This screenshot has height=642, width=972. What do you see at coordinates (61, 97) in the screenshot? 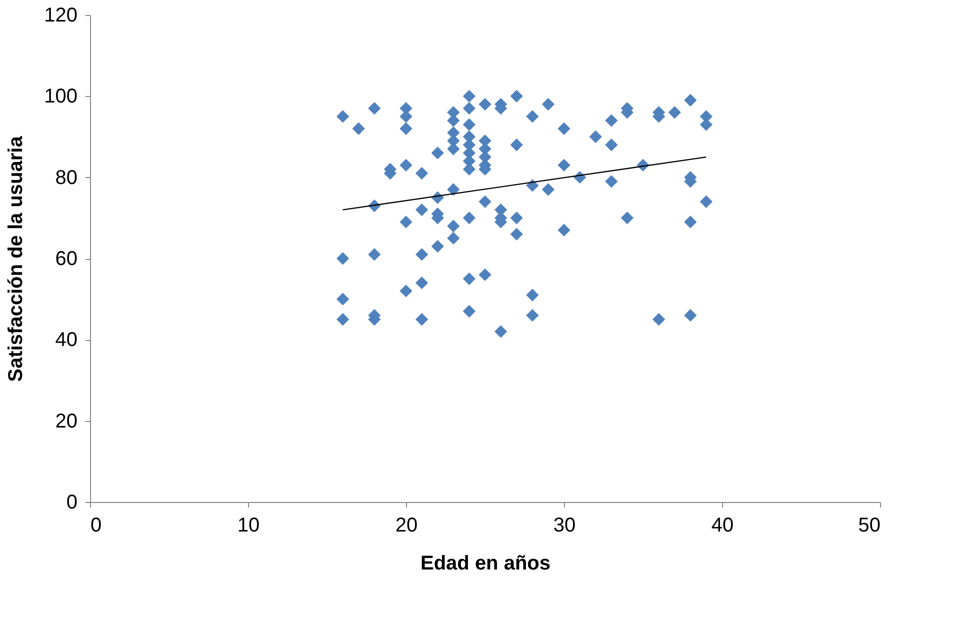
I see `y-tick-label: 100` at bounding box center [61, 97].